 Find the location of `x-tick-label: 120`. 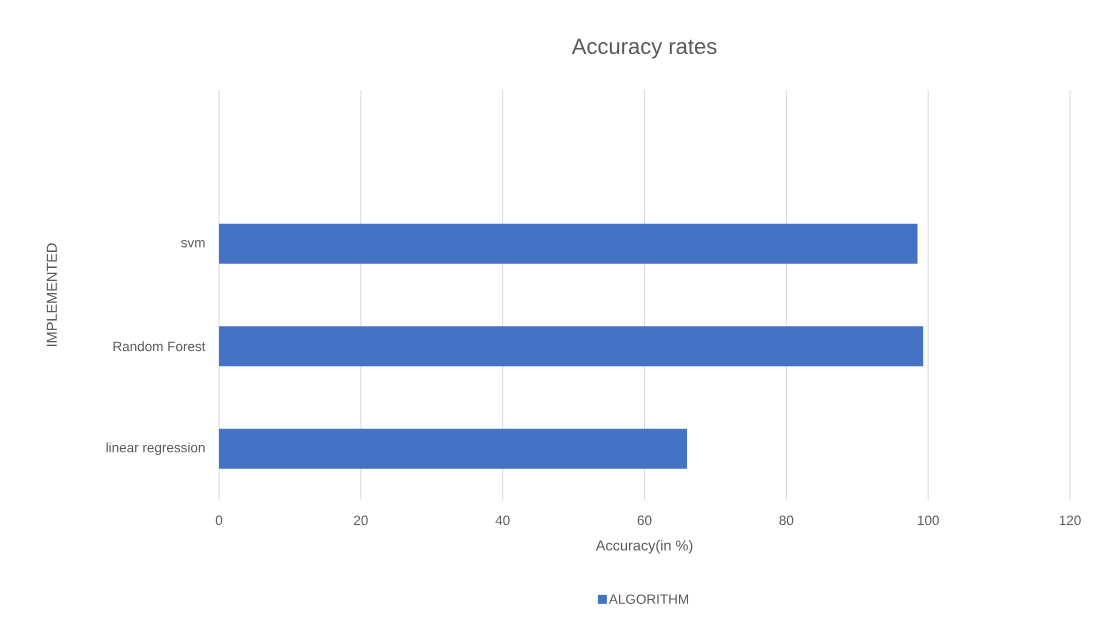

x-tick-label: 120 is located at coordinates (1070, 520).